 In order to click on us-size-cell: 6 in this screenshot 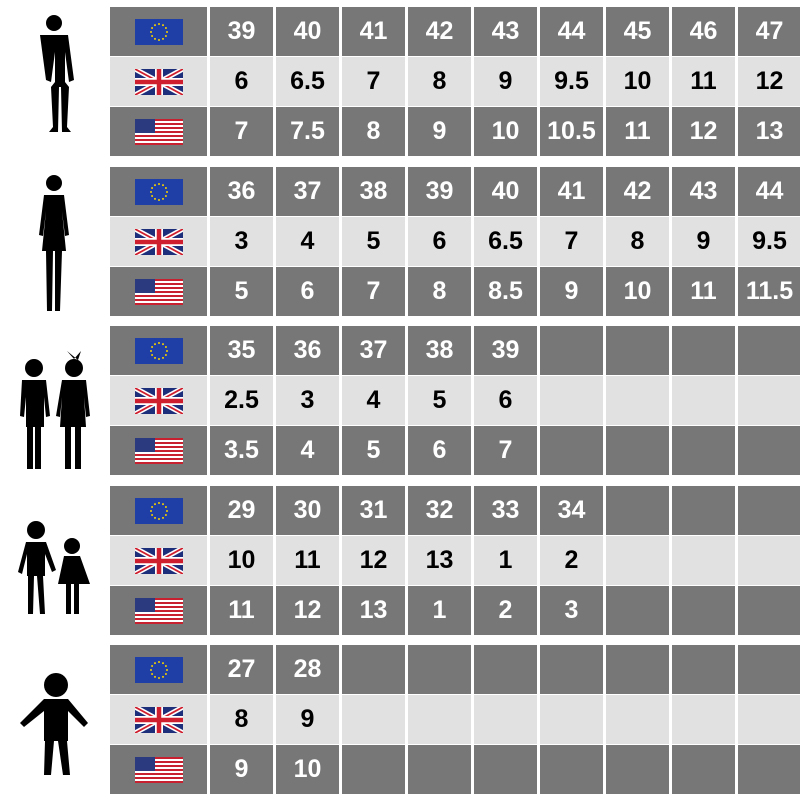, I will do `click(307, 291)`.